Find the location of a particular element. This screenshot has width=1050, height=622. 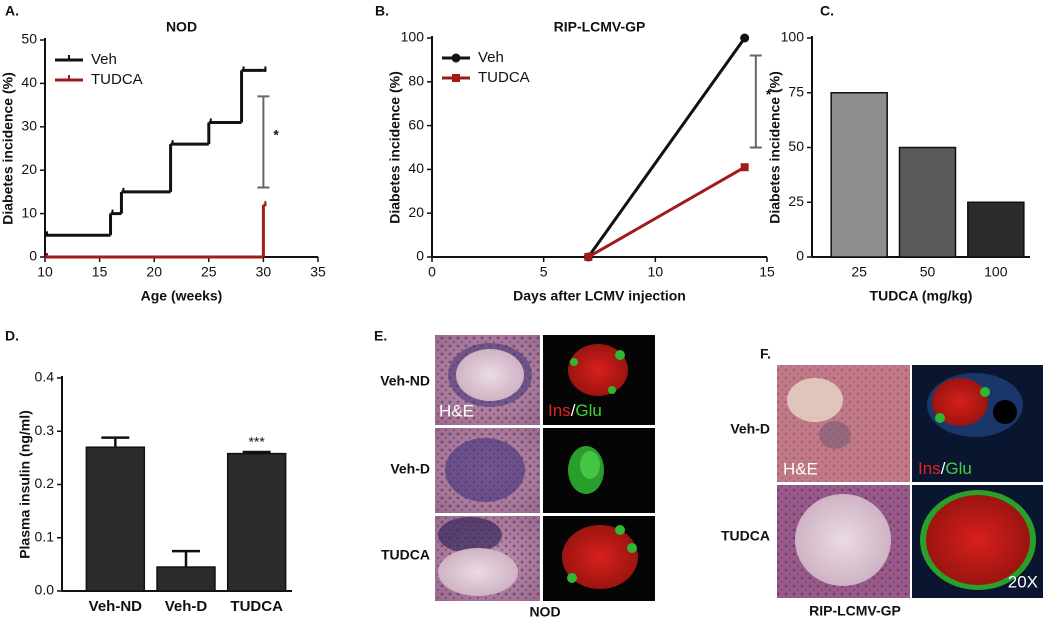

panel-label: C. is located at coordinates (827, 11).